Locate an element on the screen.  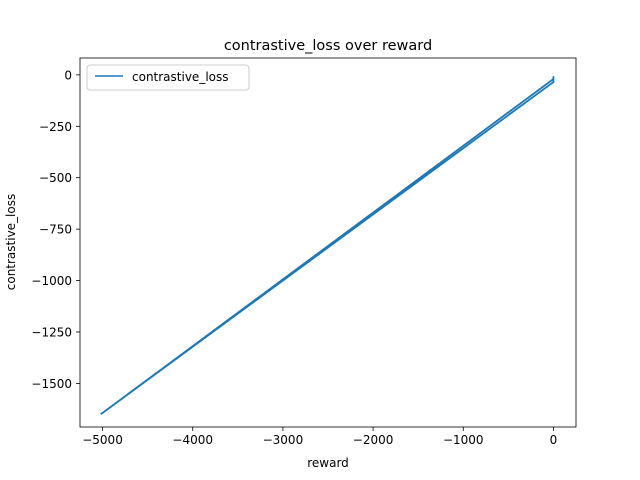
x-tick-label: −1000 is located at coordinates (463, 440).